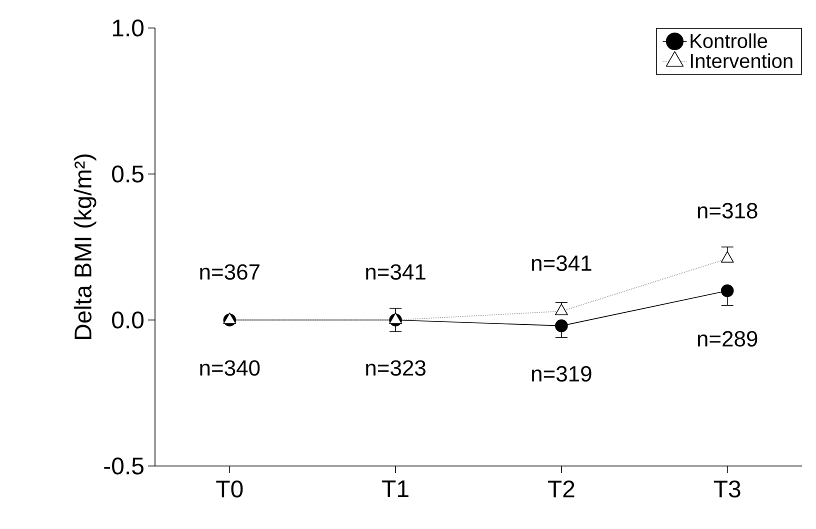 Image resolution: width=816 pixels, height=529 pixels. Describe the element at coordinates (741, 60) in the screenshot. I see `legend-label: Intervention` at that location.